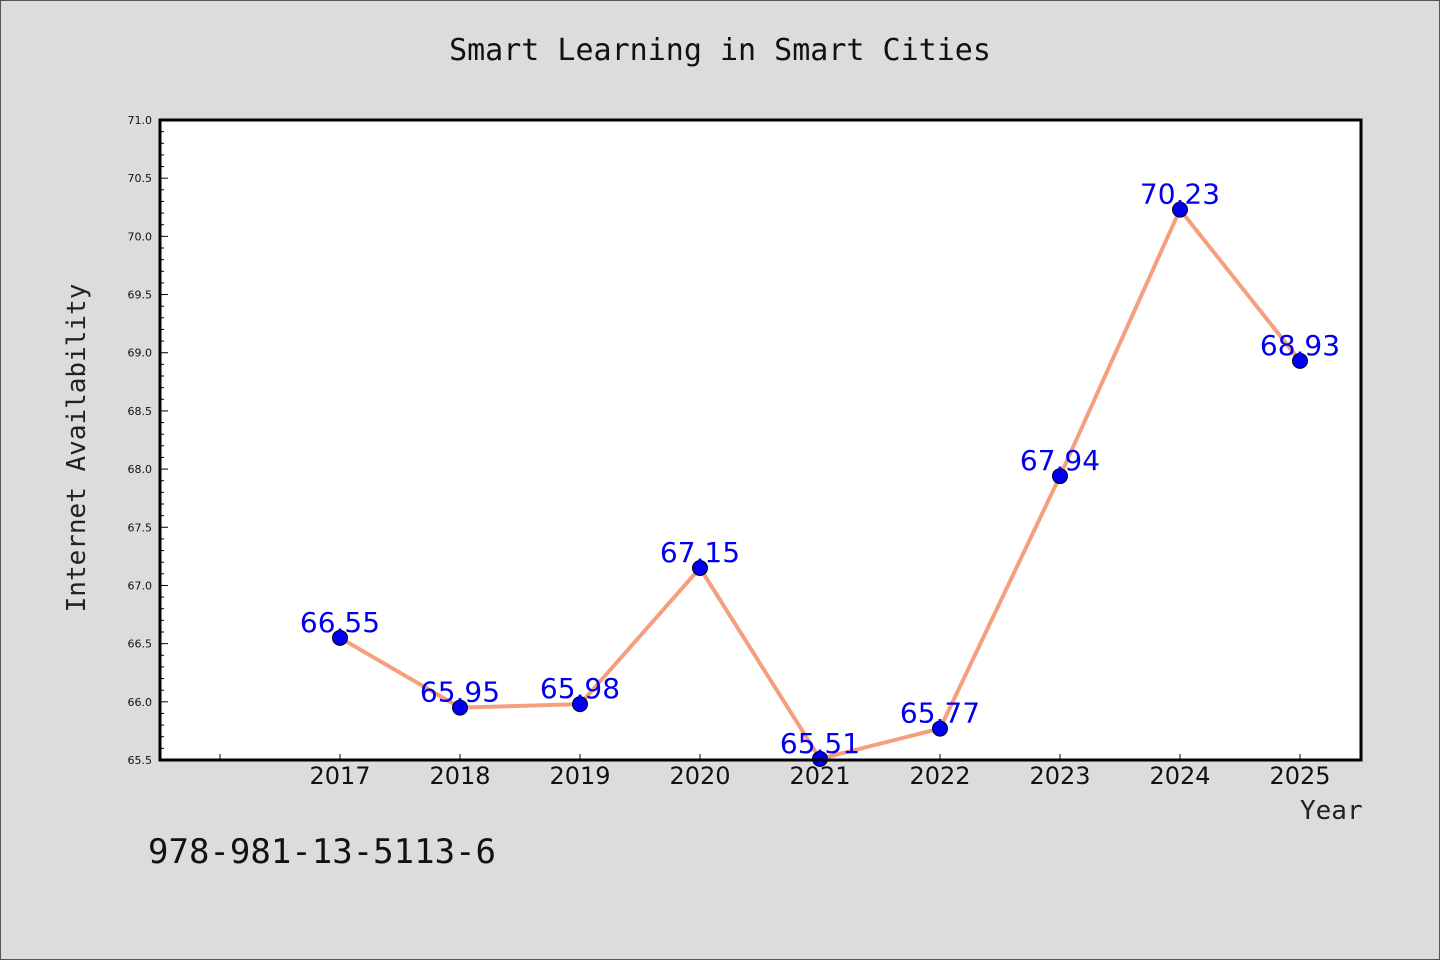 The image size is (1440, 960). Describe the element at coordinates (1300, 345) in the screenshot. I see `data-label: 68.93` at that location.